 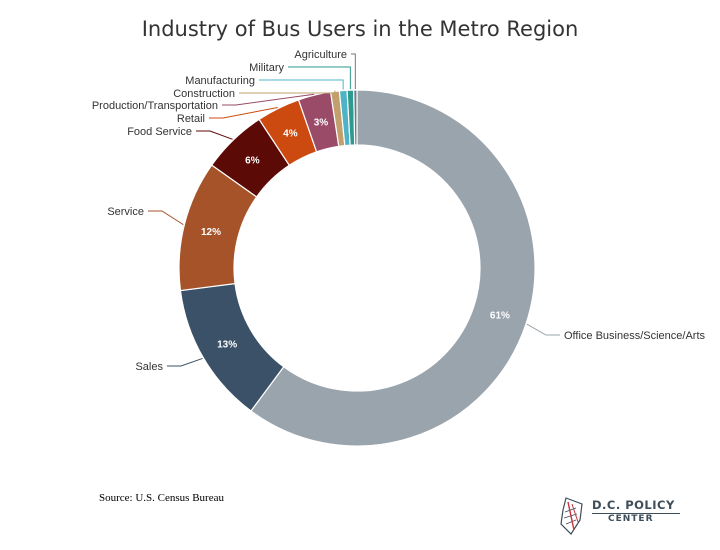 I want to click on brand-divider, so click(x=636, y=513).